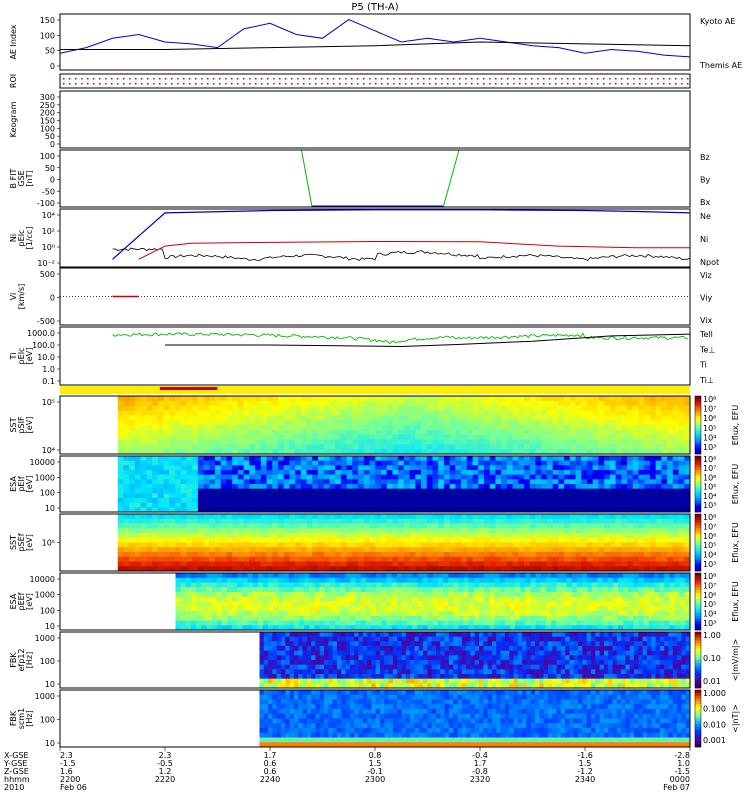 The image size is (750, 800). I want to click on legend-entry: Vix, so click(706, 320).